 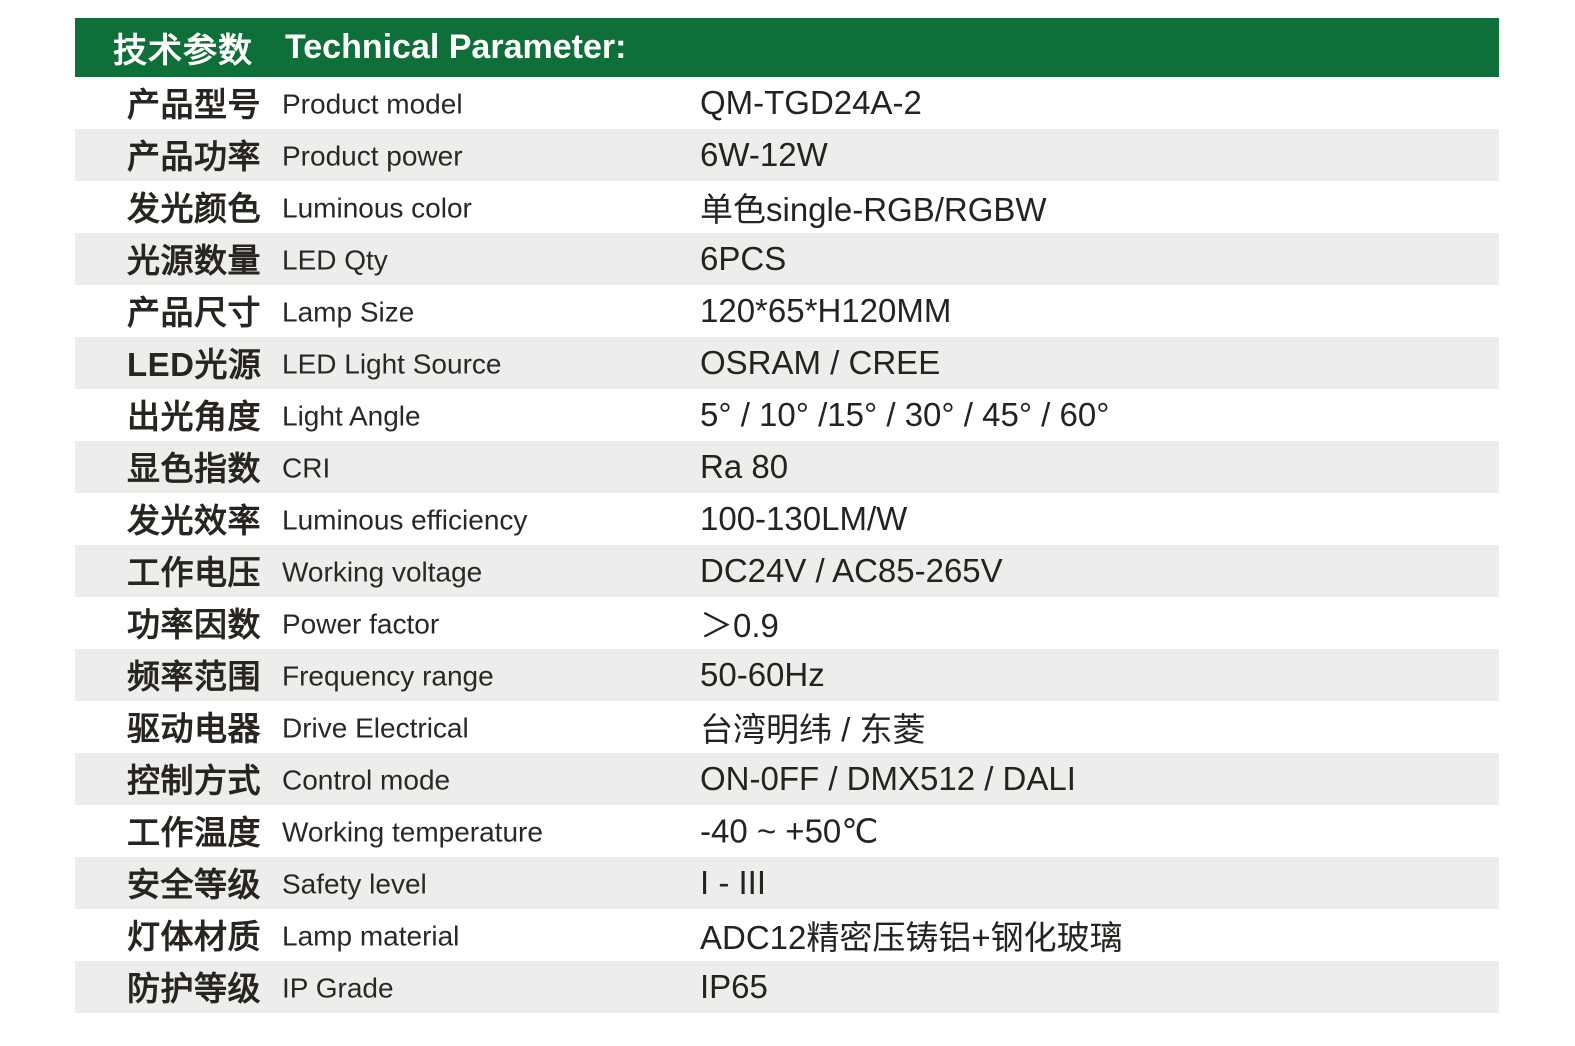 I want to click on row-label-en: Luminous efficiency, so click(x=405, y=520).